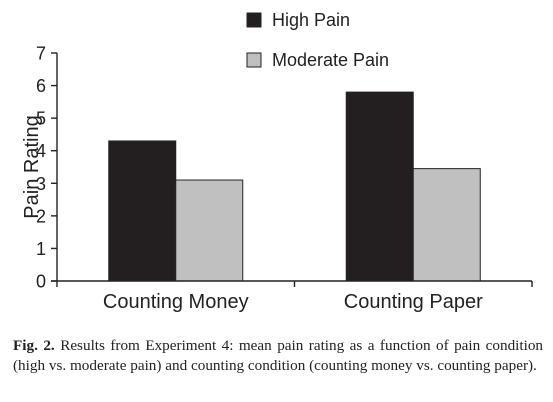  I want to click on y-axis-label: Pain Rating, so click(32, 166).